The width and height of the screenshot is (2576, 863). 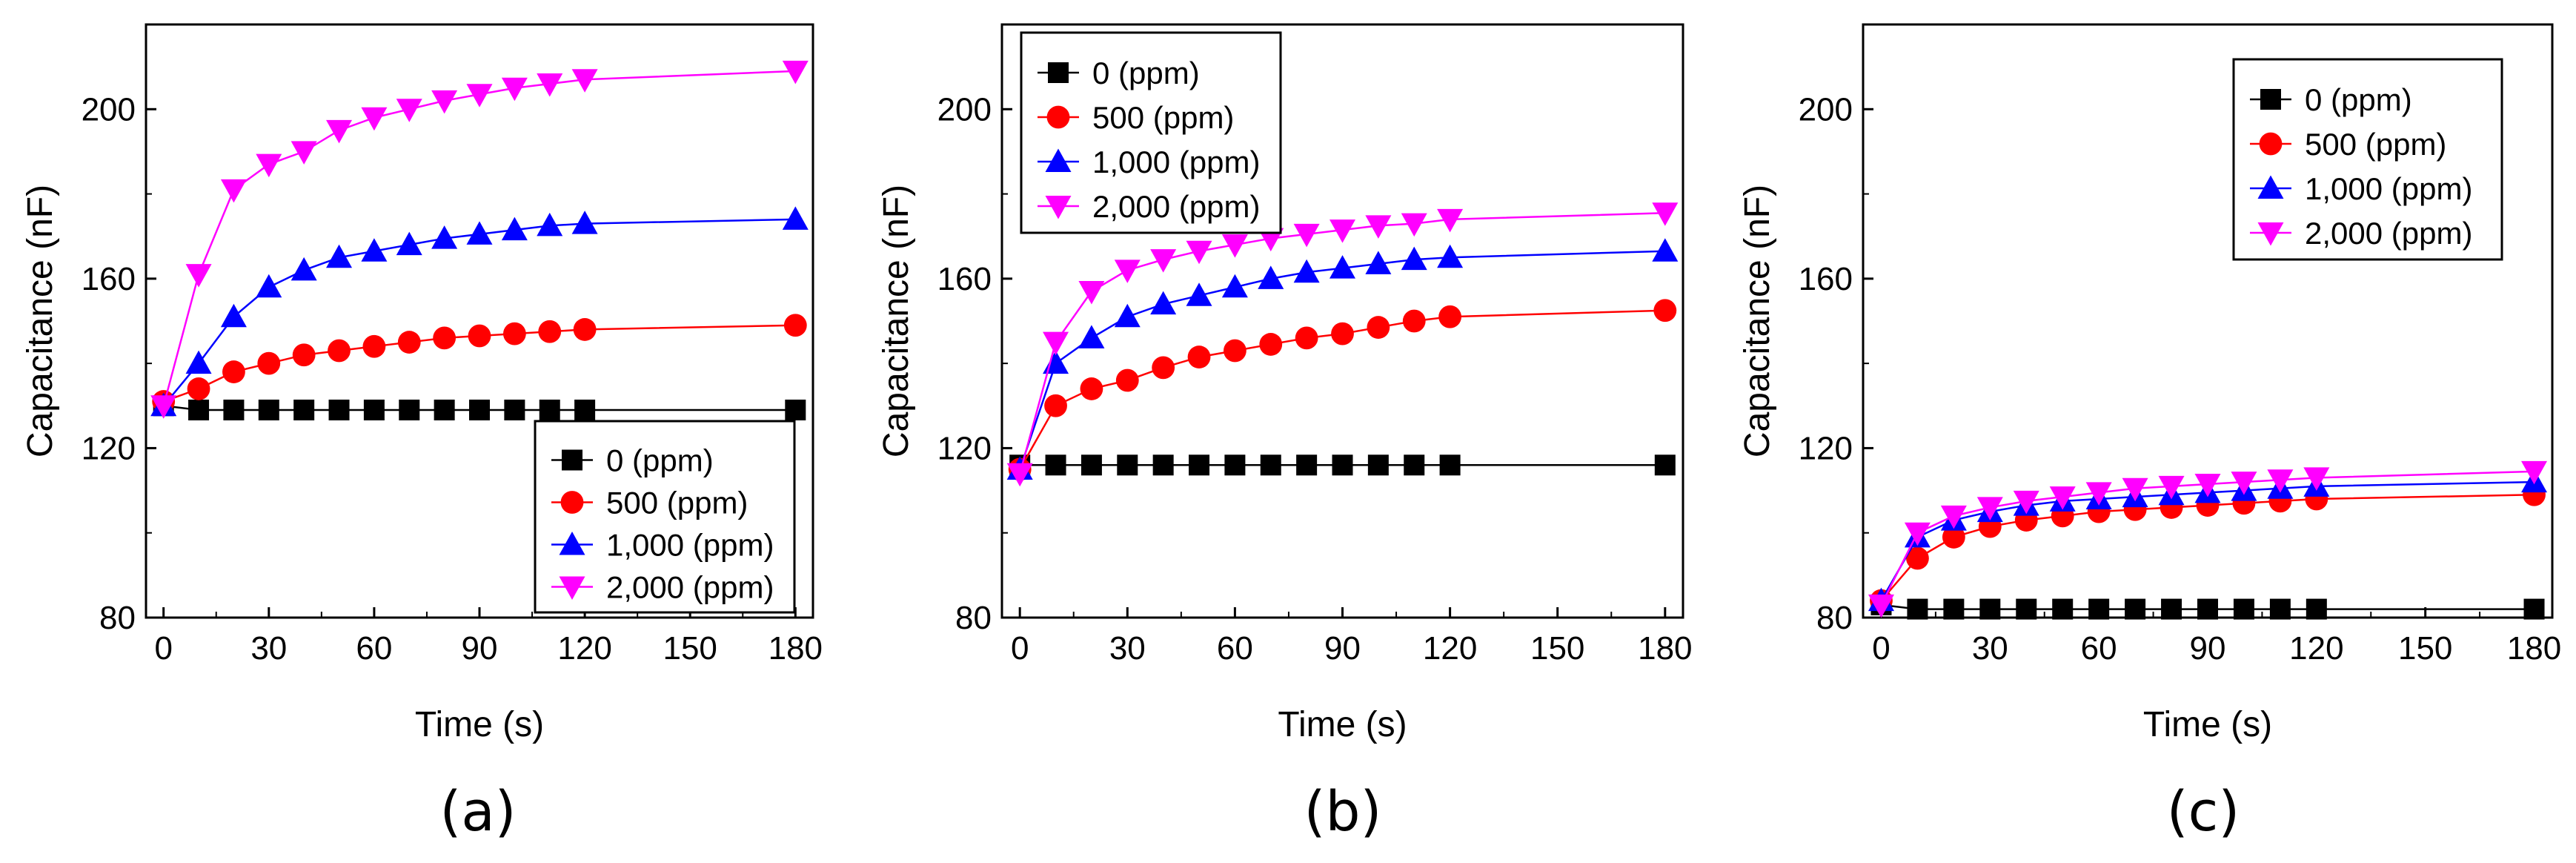 I want to click on x-tick-label: 30, so click(x=1127, y=648).